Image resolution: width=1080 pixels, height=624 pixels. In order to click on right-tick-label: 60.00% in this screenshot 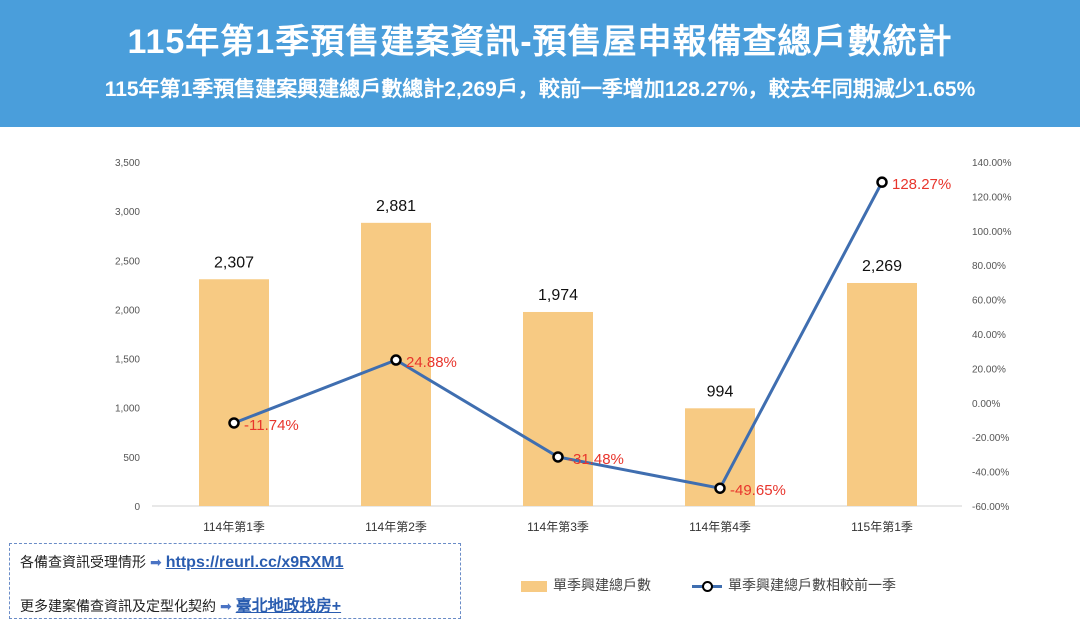, I will do `click(989, 301)`.